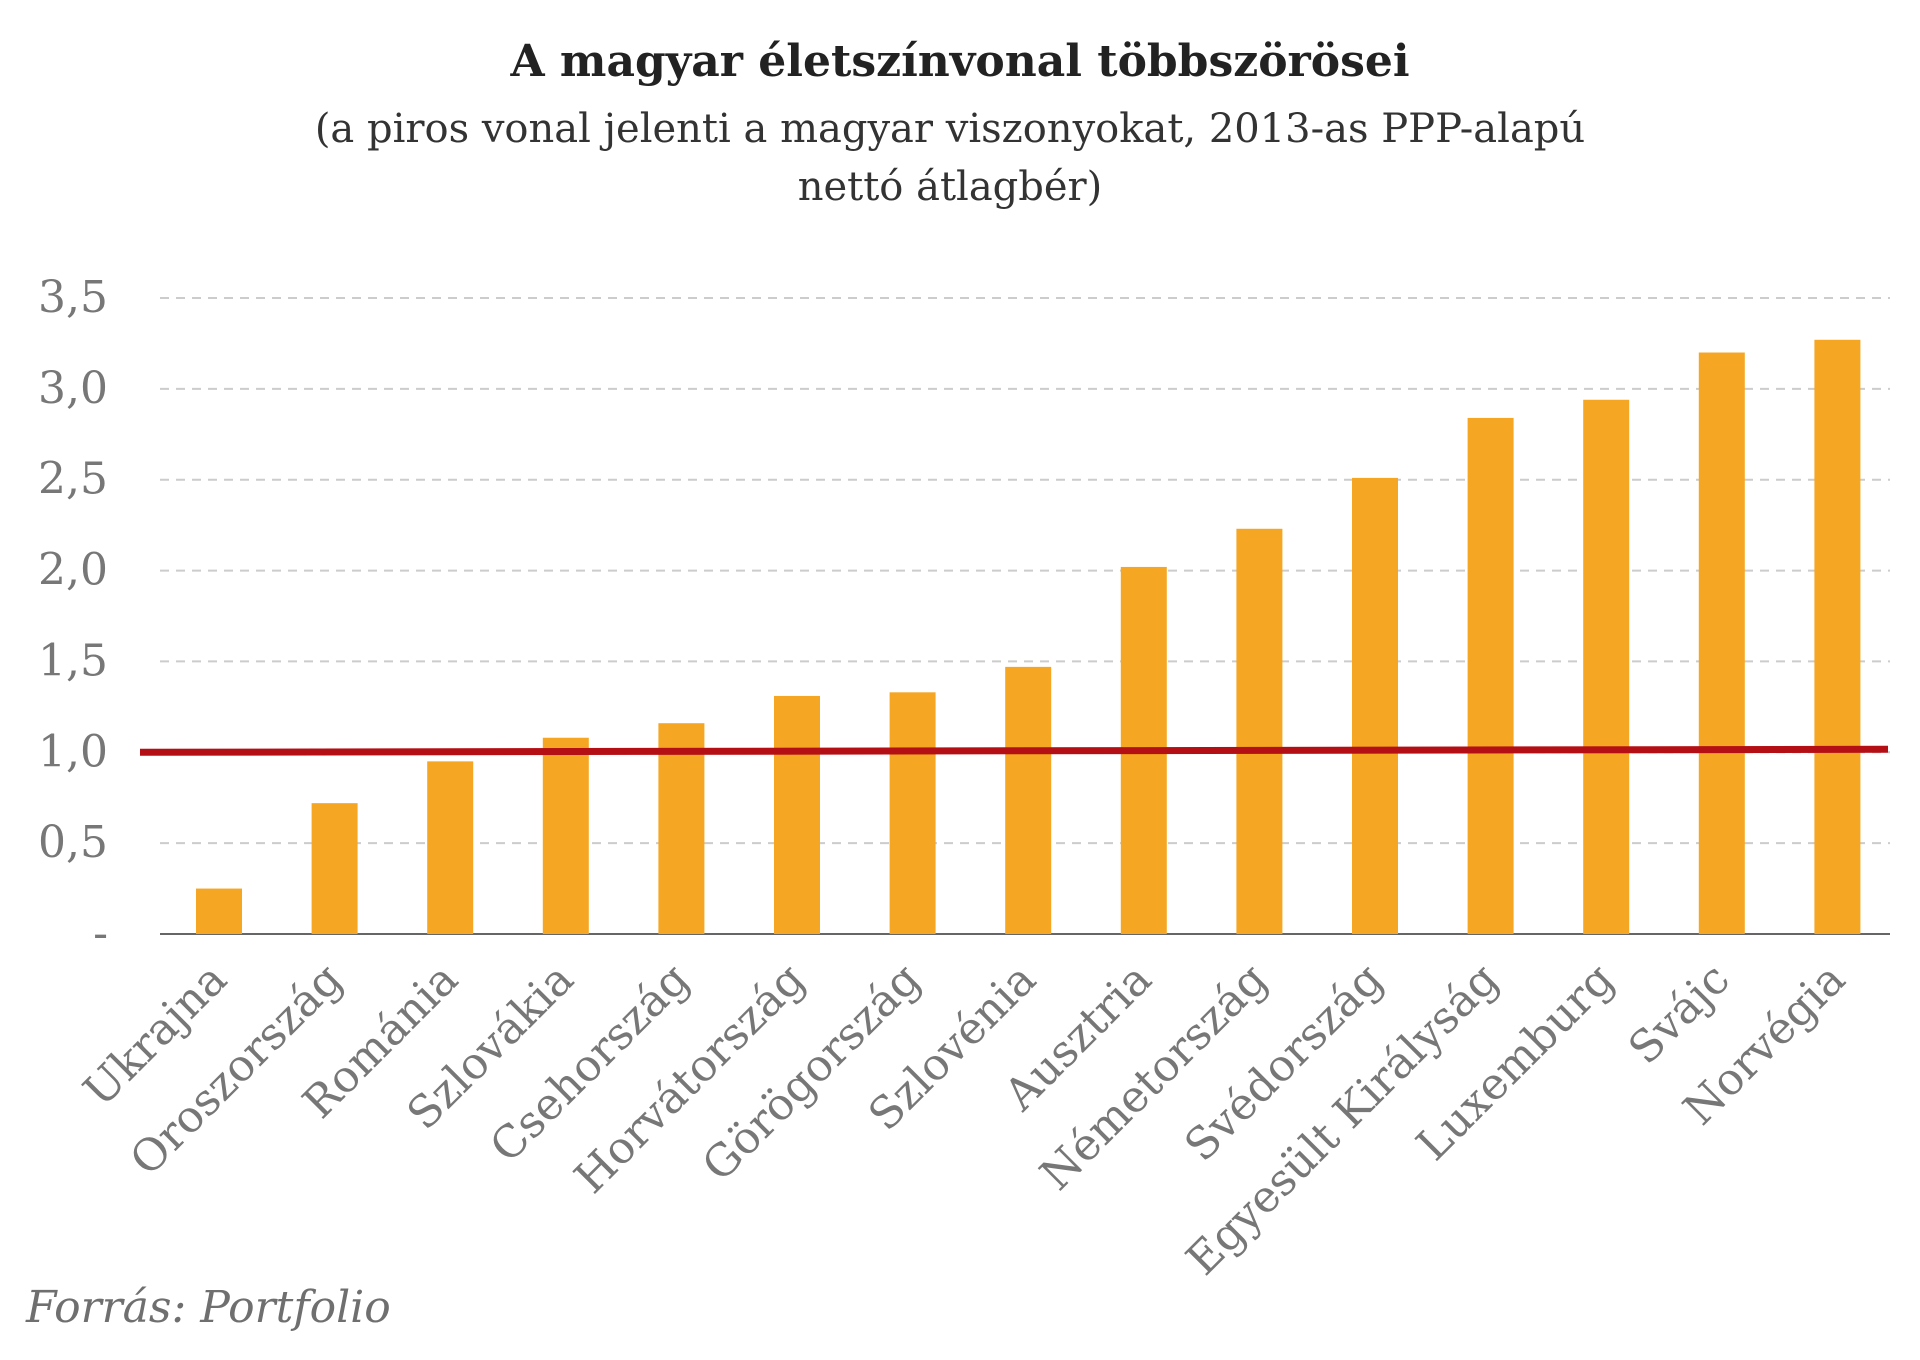  I want to click on reference-line, so click(1014, 750).